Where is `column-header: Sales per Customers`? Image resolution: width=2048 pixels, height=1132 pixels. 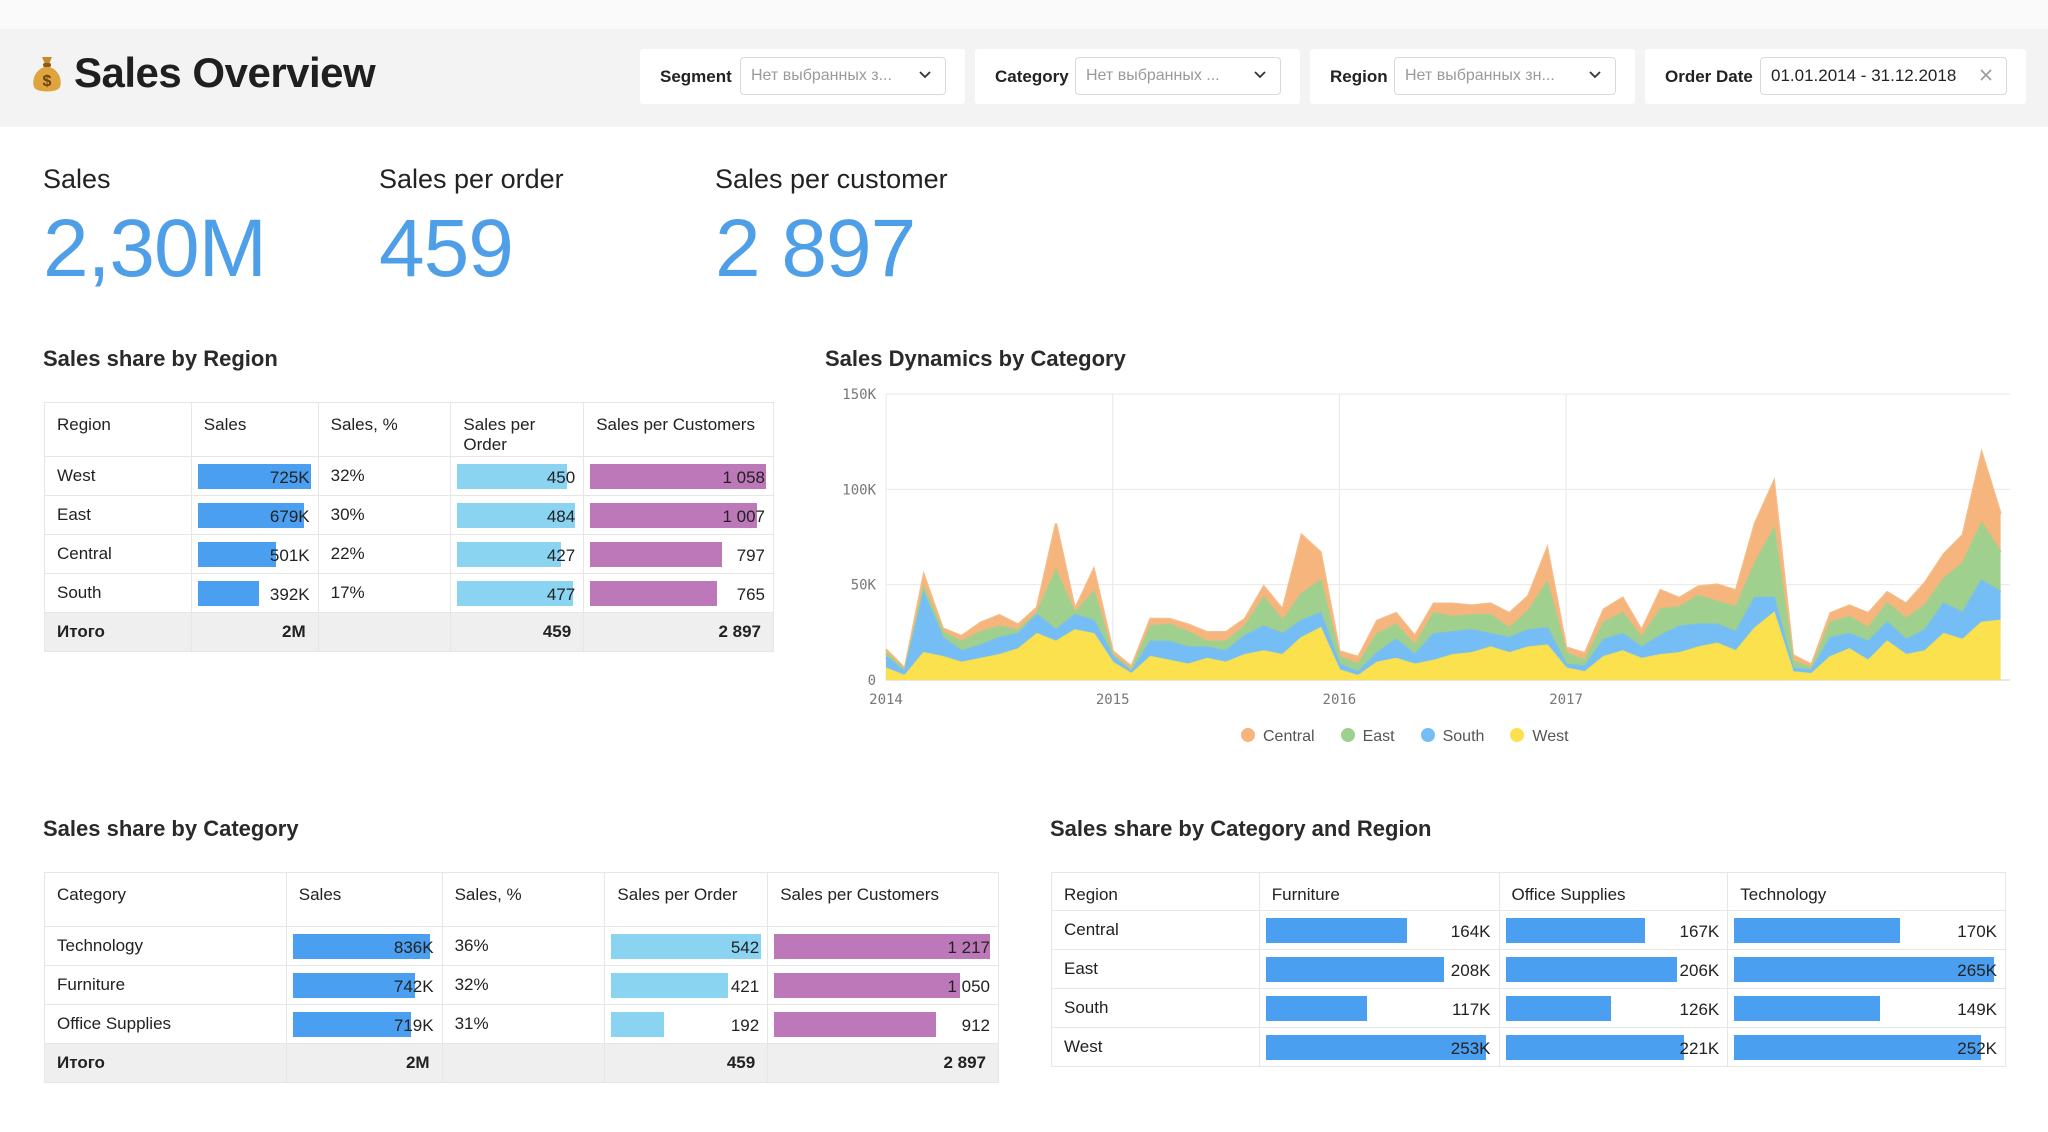 column-header: Sales per Customers is located at coordinates (678, 429).